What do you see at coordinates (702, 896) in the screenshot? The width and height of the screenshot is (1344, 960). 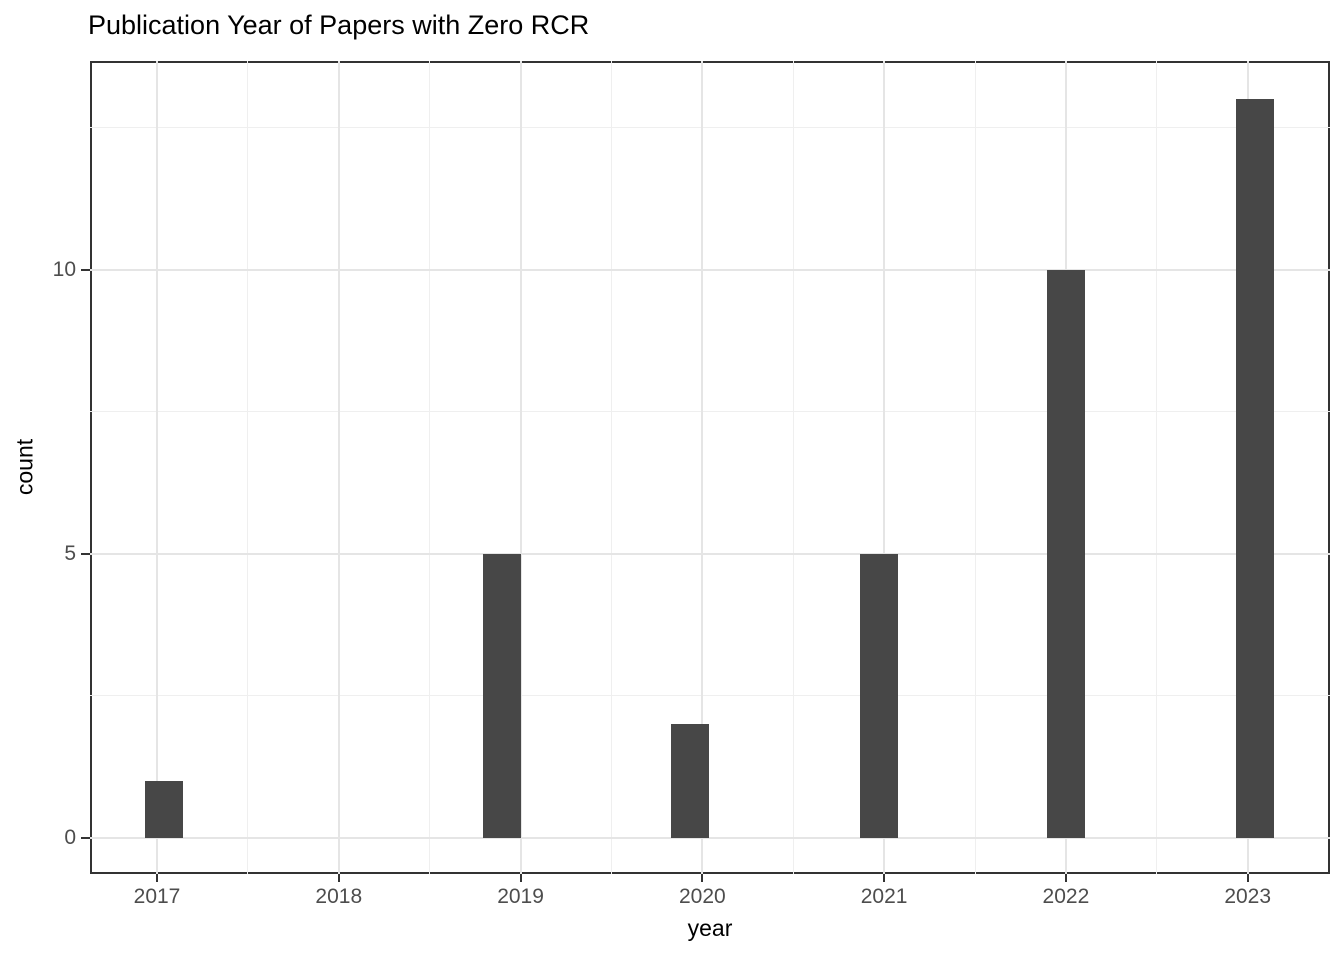 I see `x-tick-label: 2020` at bounding box center [702, 896].